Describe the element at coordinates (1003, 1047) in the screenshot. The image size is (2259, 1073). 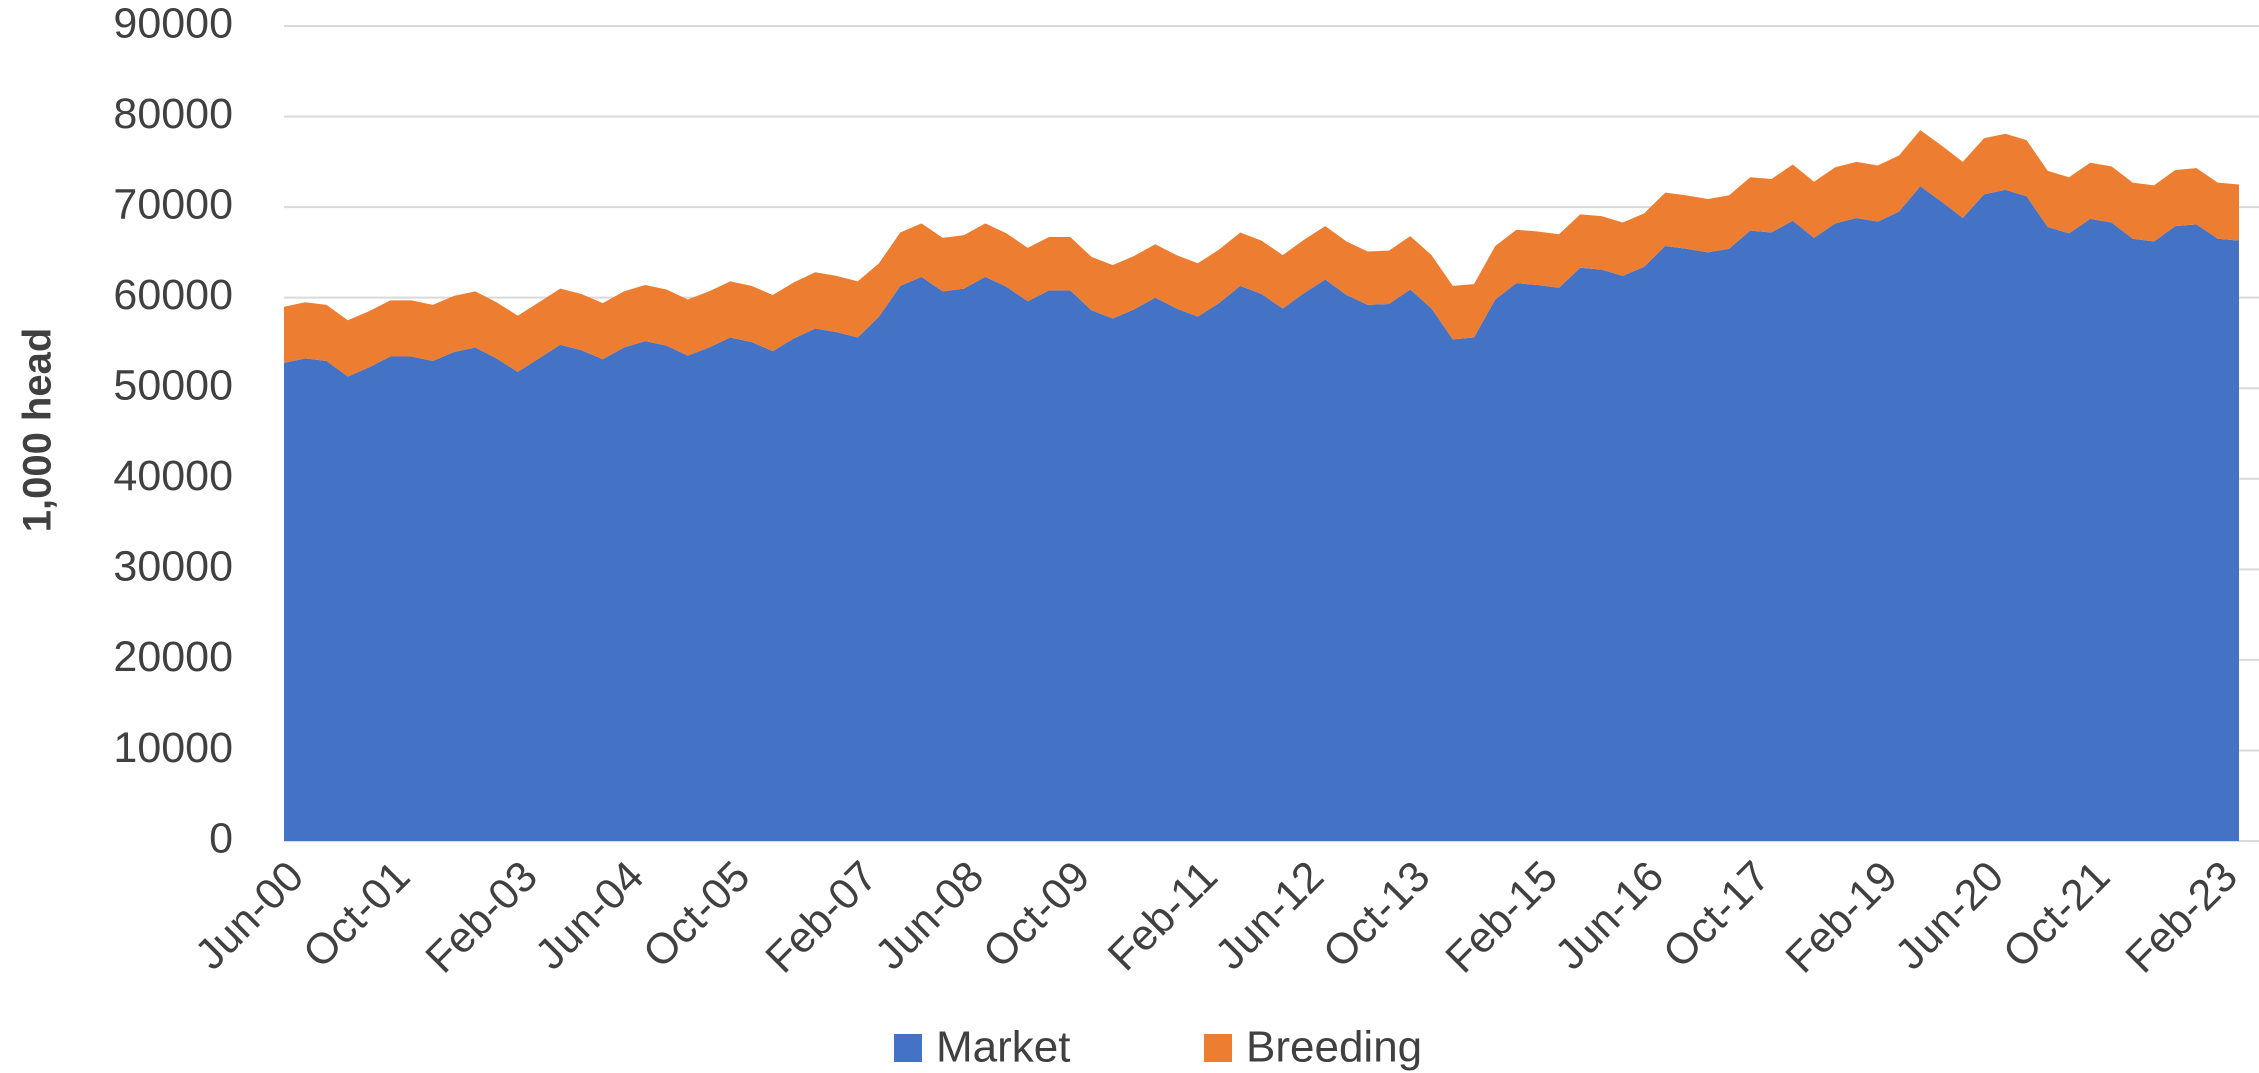
I see `legend-label: Market` at that location.